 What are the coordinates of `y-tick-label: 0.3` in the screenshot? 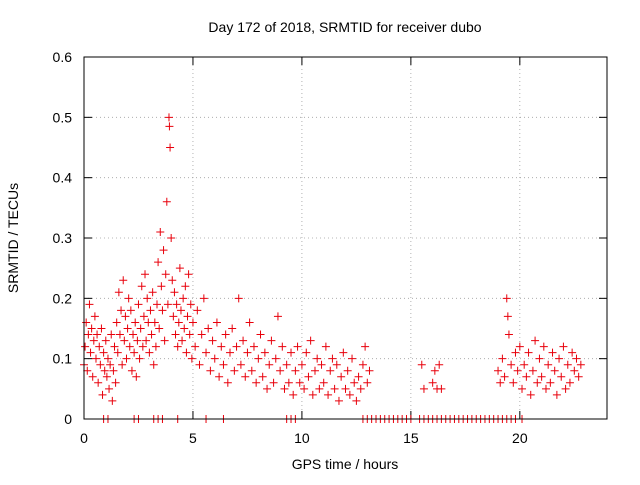 It's located at (63, 238).